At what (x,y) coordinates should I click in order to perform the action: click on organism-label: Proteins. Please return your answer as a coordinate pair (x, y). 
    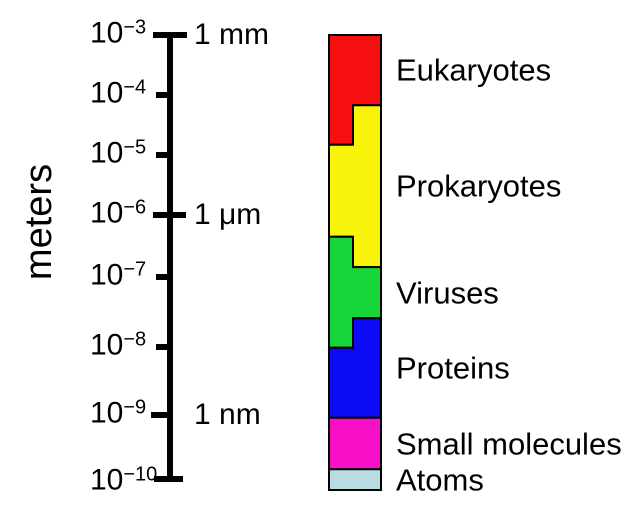
    Looking at the image, I should click on (453, 368).